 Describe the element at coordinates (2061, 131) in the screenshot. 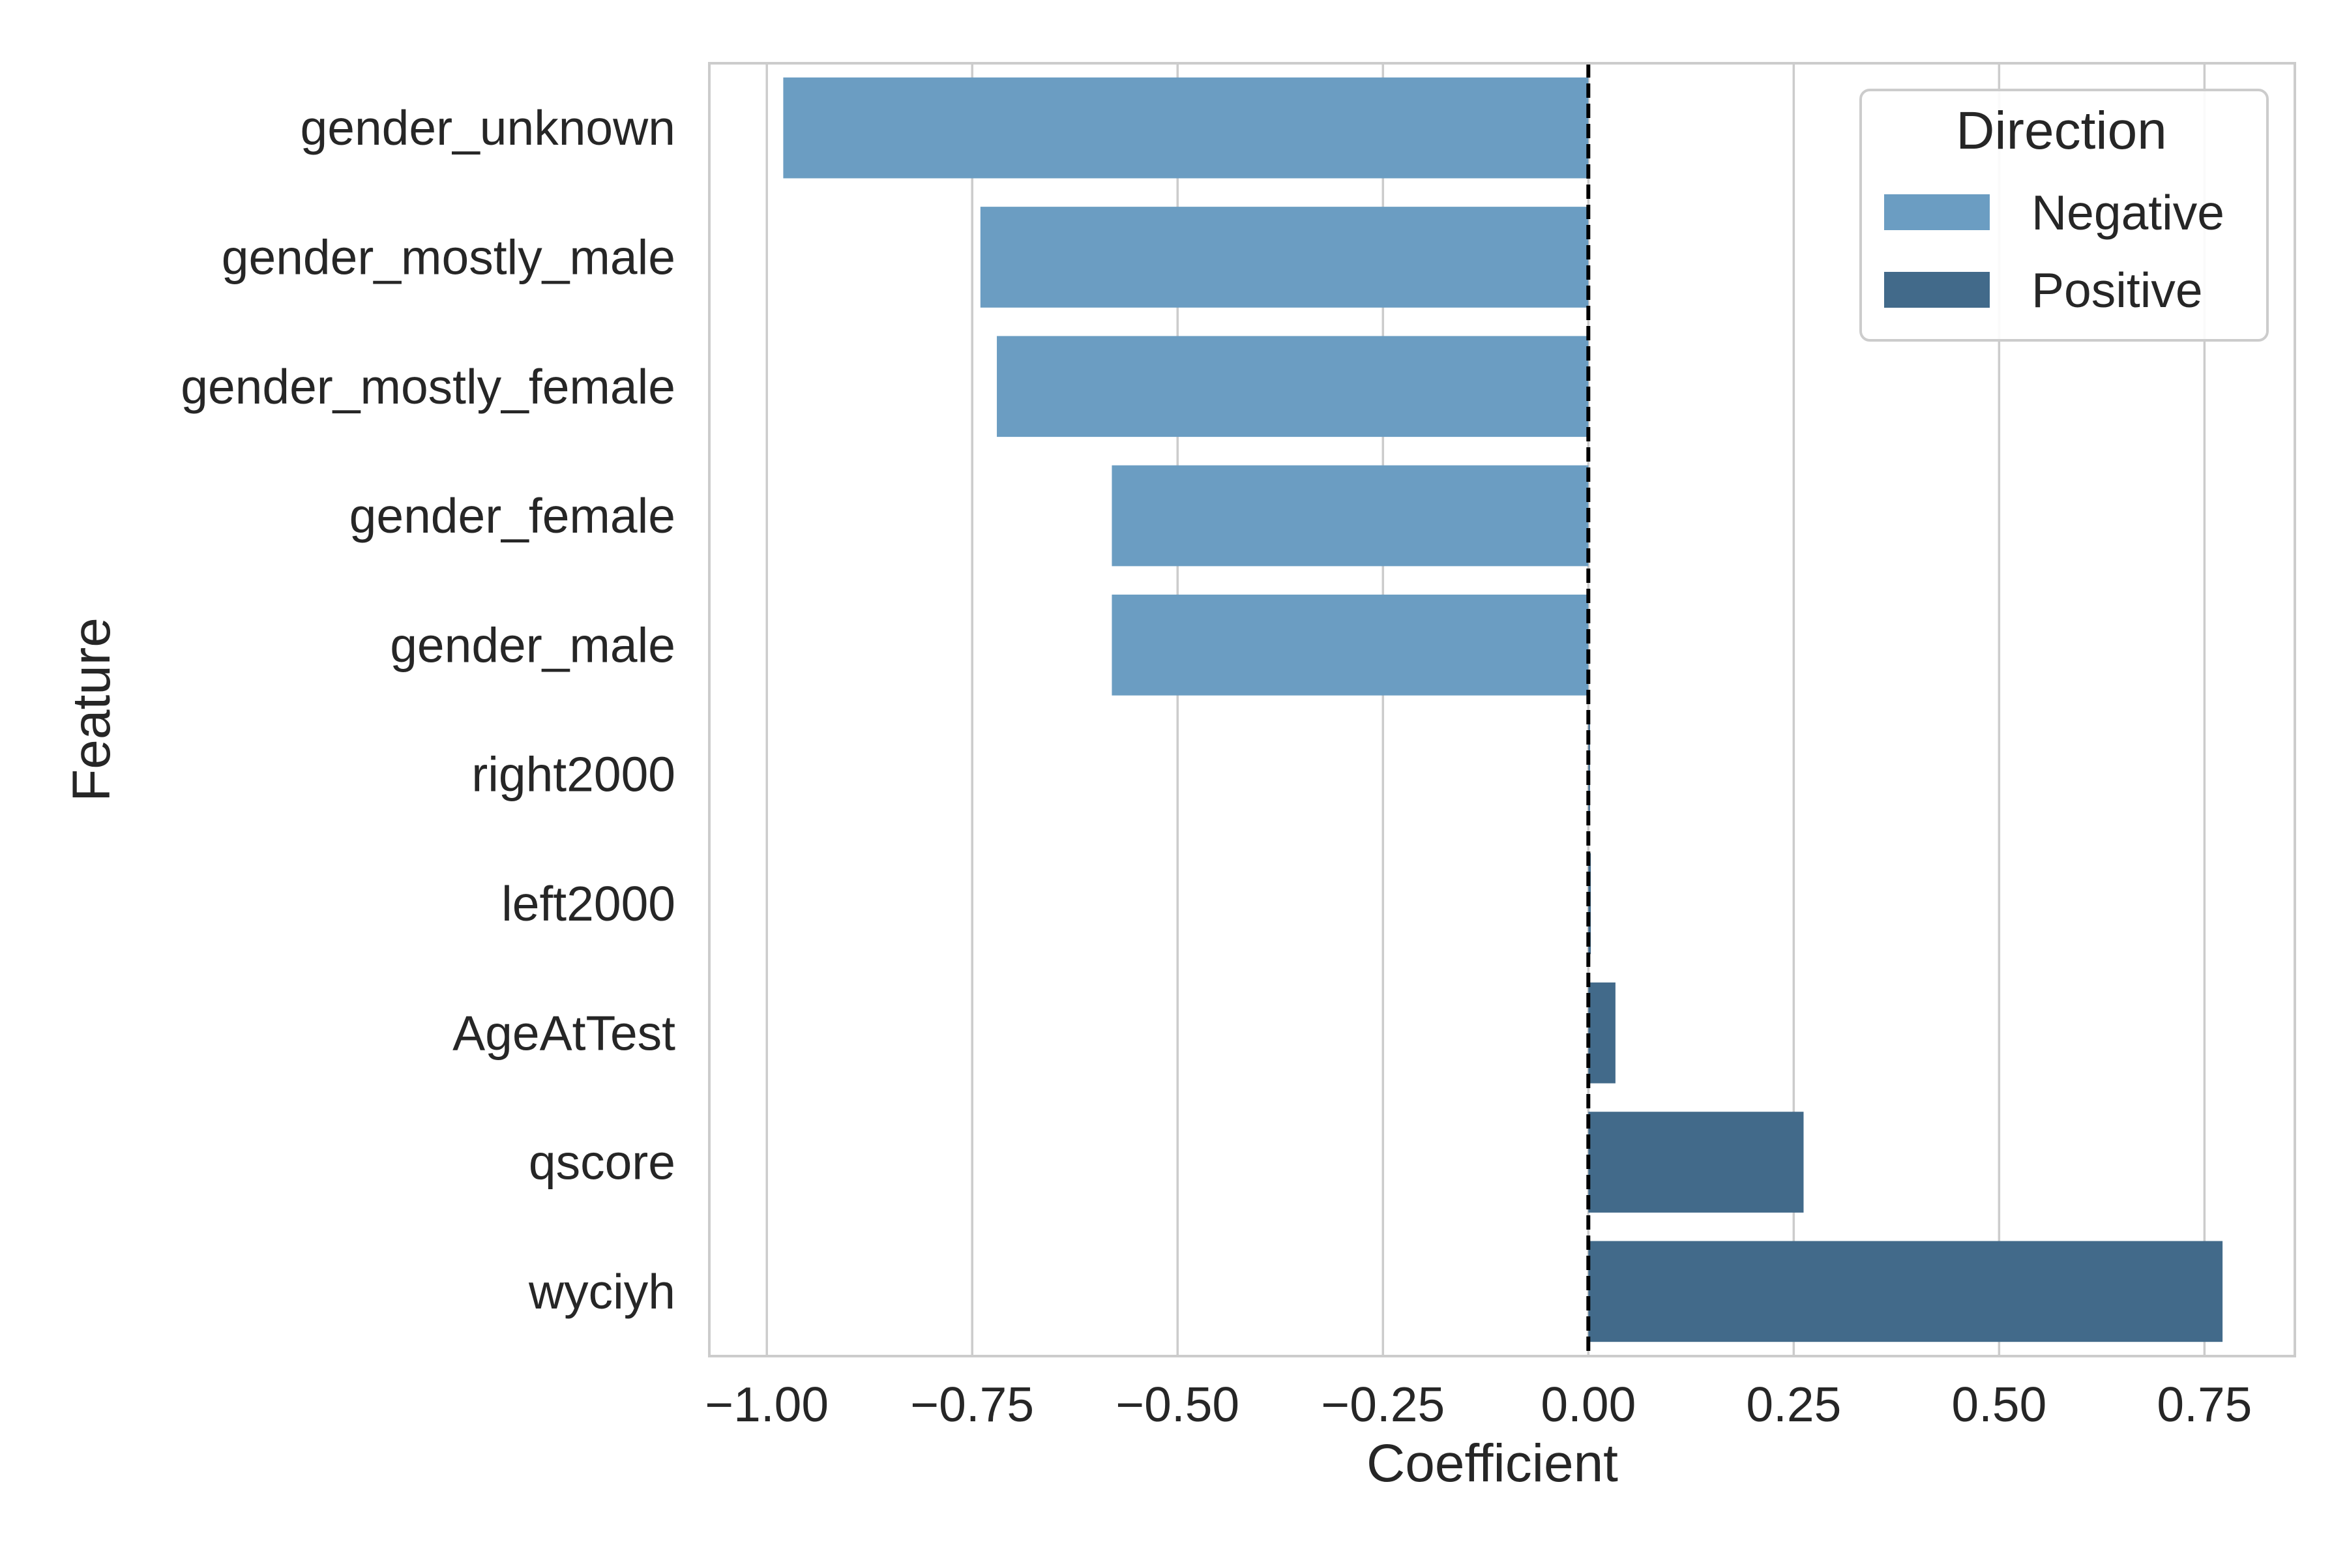

I see `legend-title: Direction` at that location.